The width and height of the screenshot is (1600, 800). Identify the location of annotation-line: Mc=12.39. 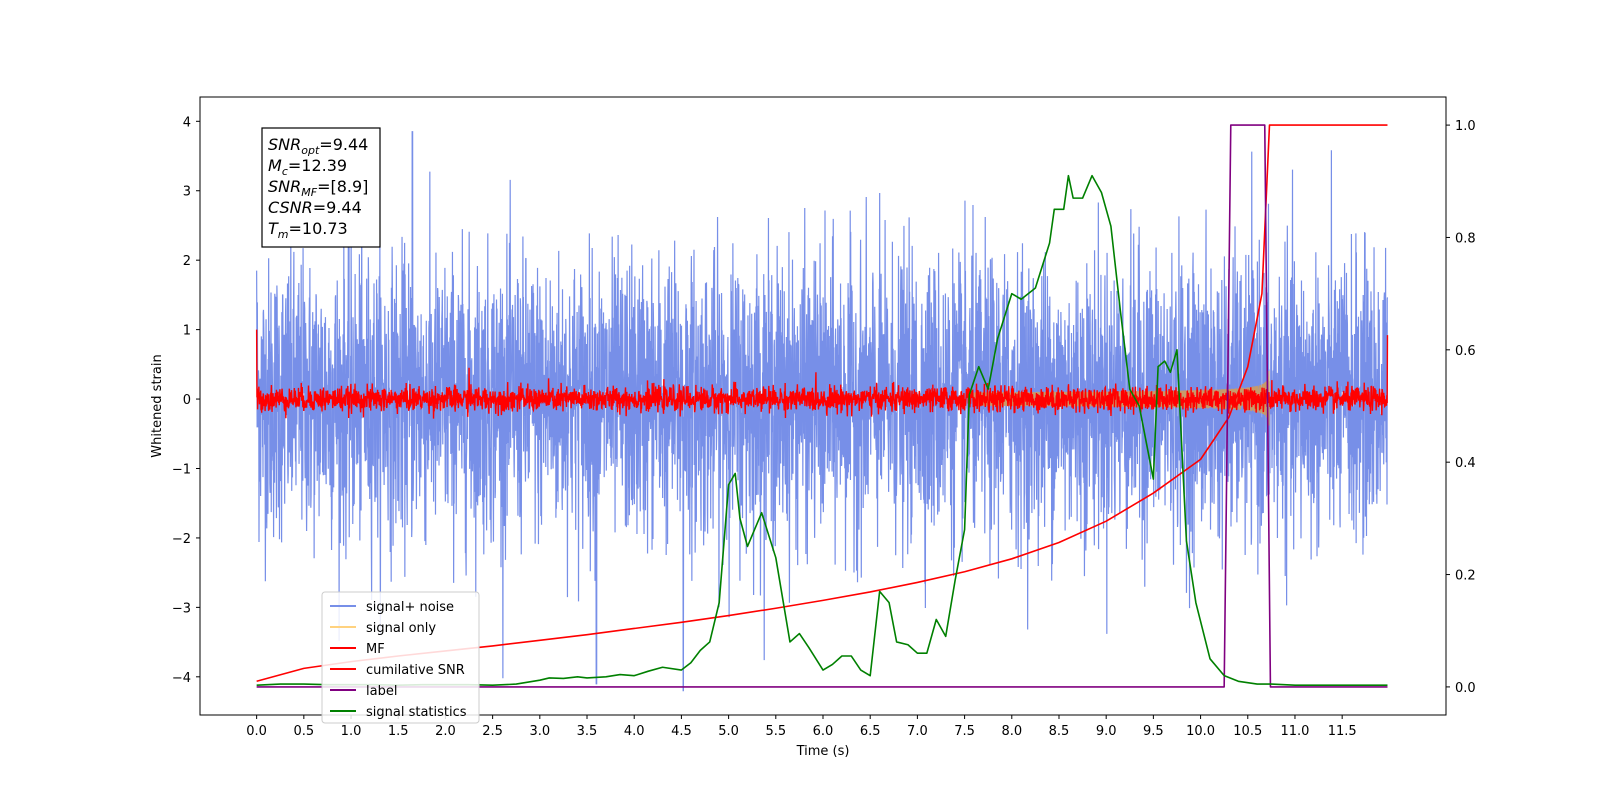
(307, 167).